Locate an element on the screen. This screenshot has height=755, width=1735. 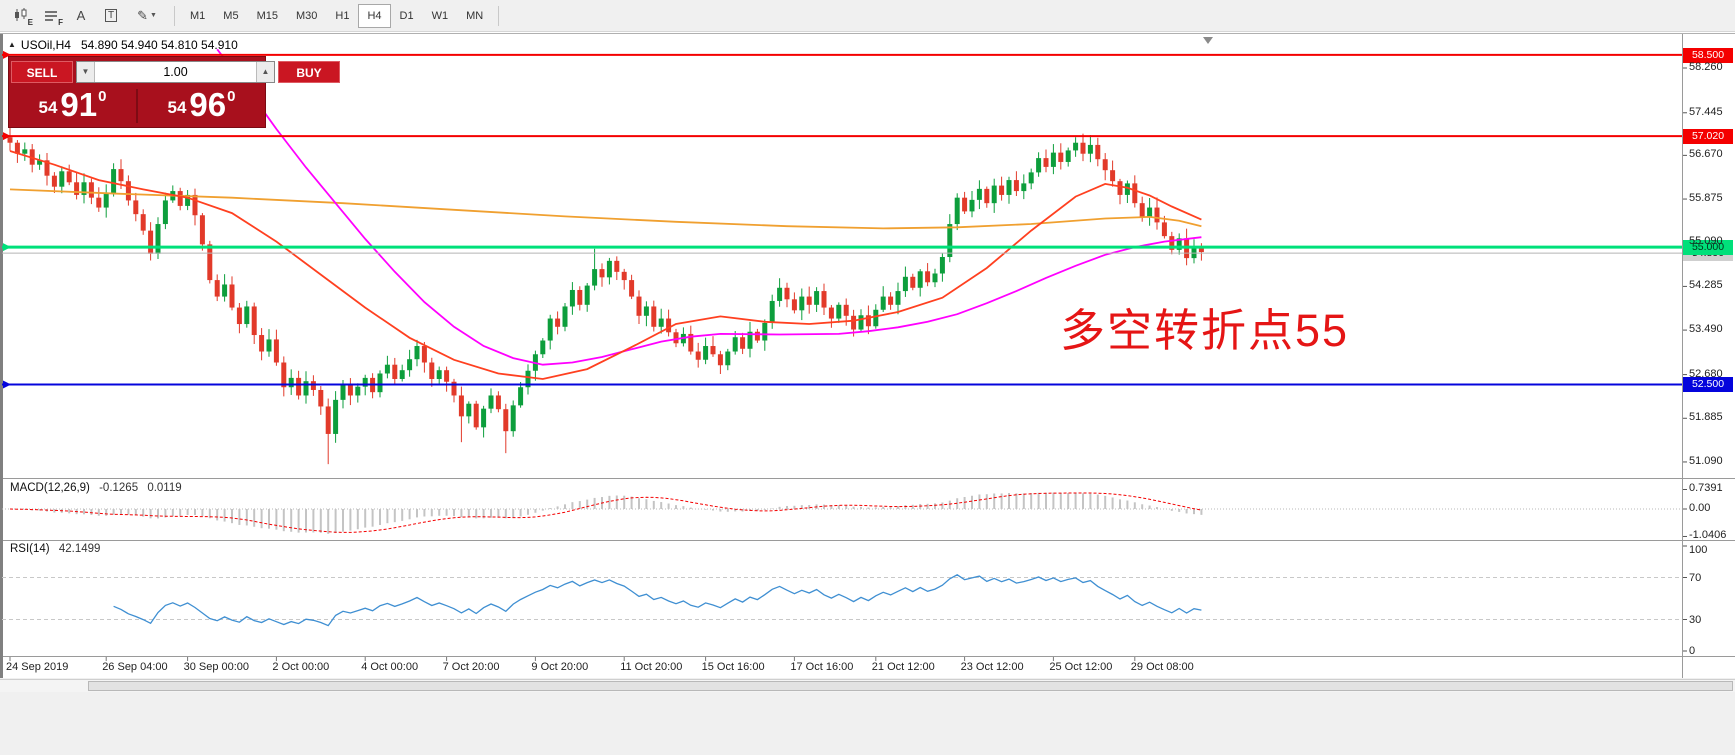
sell-price: 54 91 0 is located at coordinates (73, 104).